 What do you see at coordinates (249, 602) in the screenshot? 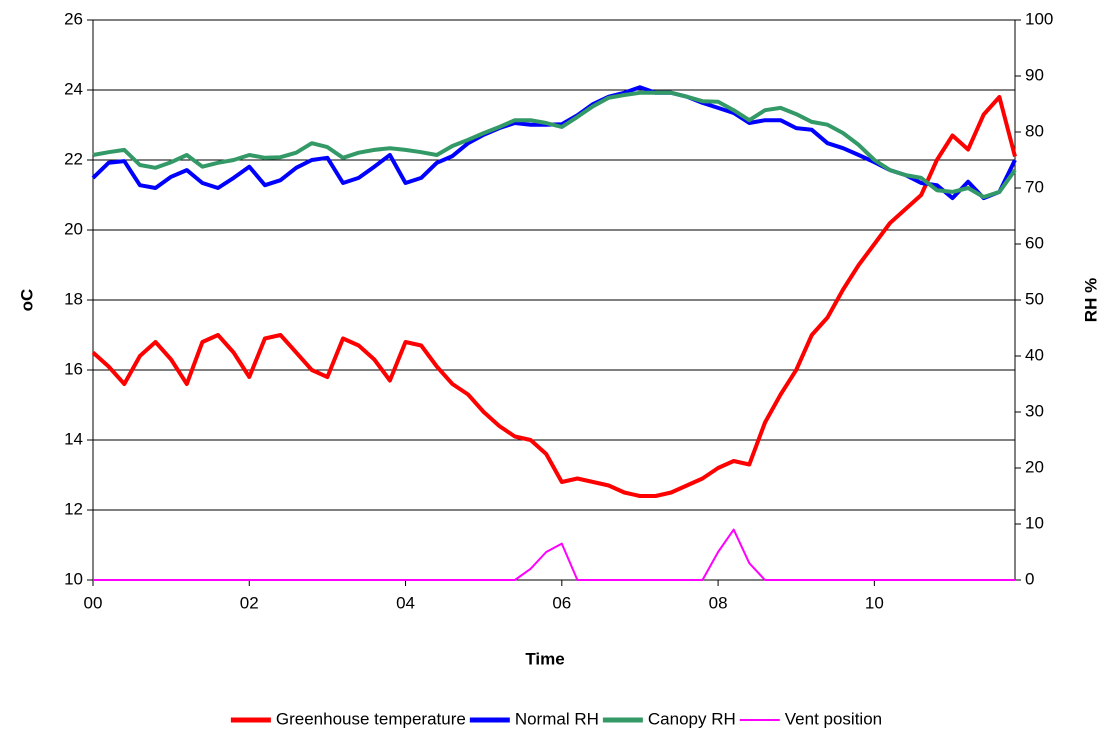
I see `x-tick-label: 02` at bounding box center [249, 602].